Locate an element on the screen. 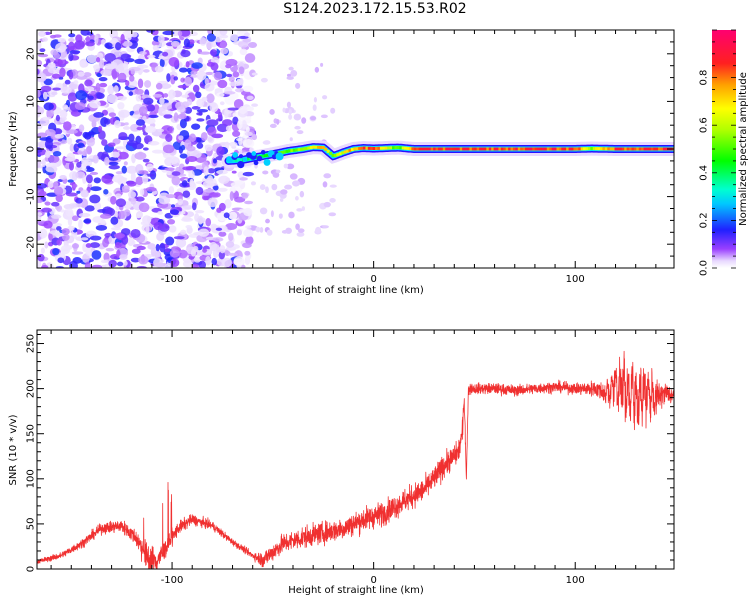 The image size is (750, 600). spectrogram-ridge-speckle is located at coordinates (245, 159).